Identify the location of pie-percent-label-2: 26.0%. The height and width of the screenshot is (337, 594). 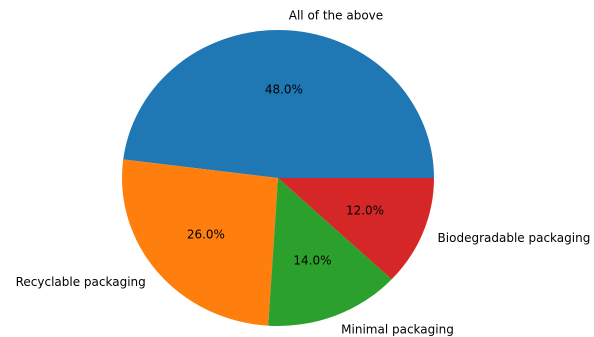
(206, 235).